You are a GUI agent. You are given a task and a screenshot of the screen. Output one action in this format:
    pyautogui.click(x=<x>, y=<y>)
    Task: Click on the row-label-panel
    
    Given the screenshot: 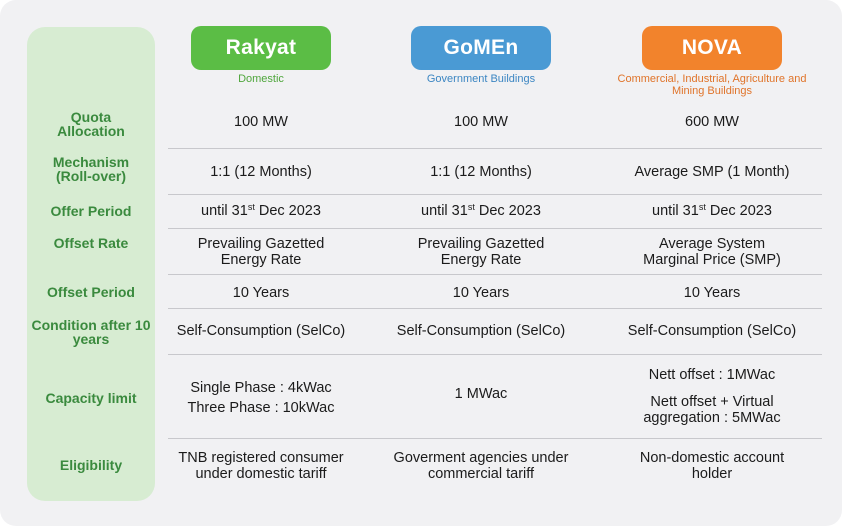 What is the action you would take?
    pyautogui.click(x=91, y=264)
    